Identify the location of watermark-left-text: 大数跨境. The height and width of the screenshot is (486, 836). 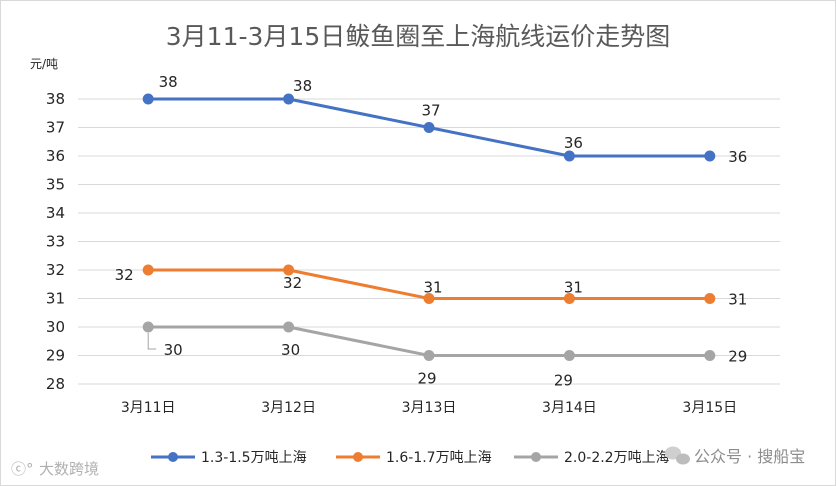
(69, 469).